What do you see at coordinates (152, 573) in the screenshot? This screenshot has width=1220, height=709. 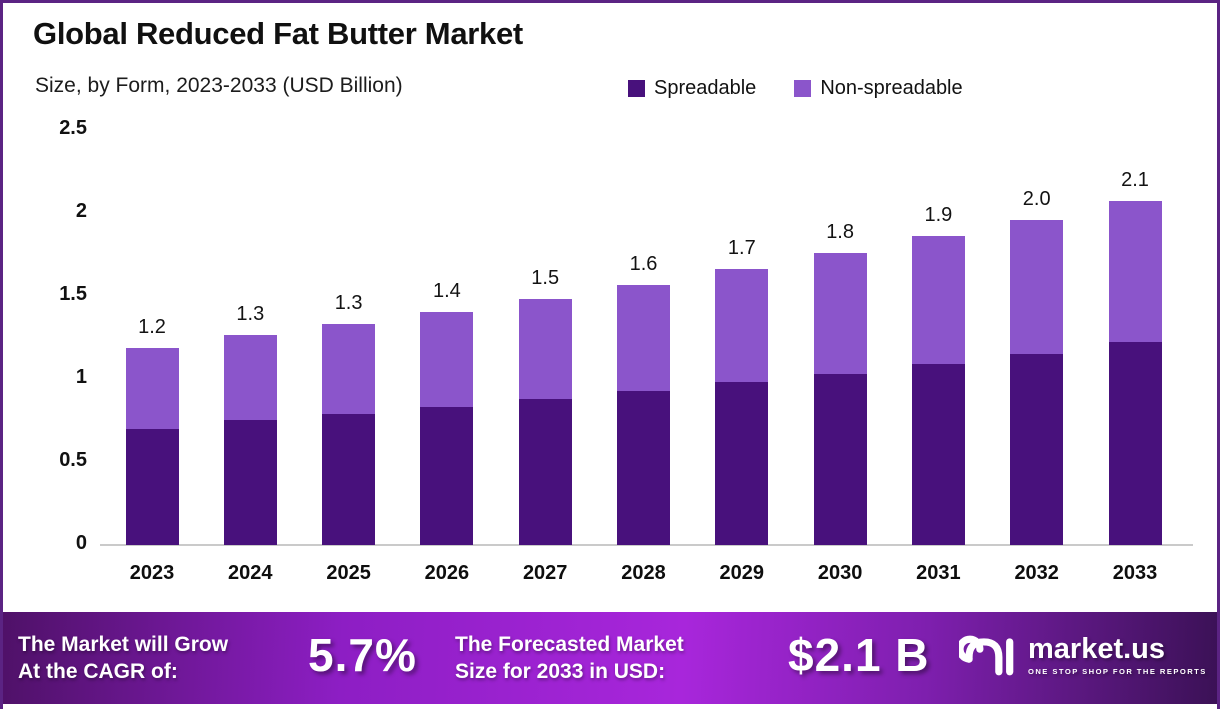 I see `x-axis-label: 2023` at bounding box center [152, 573].